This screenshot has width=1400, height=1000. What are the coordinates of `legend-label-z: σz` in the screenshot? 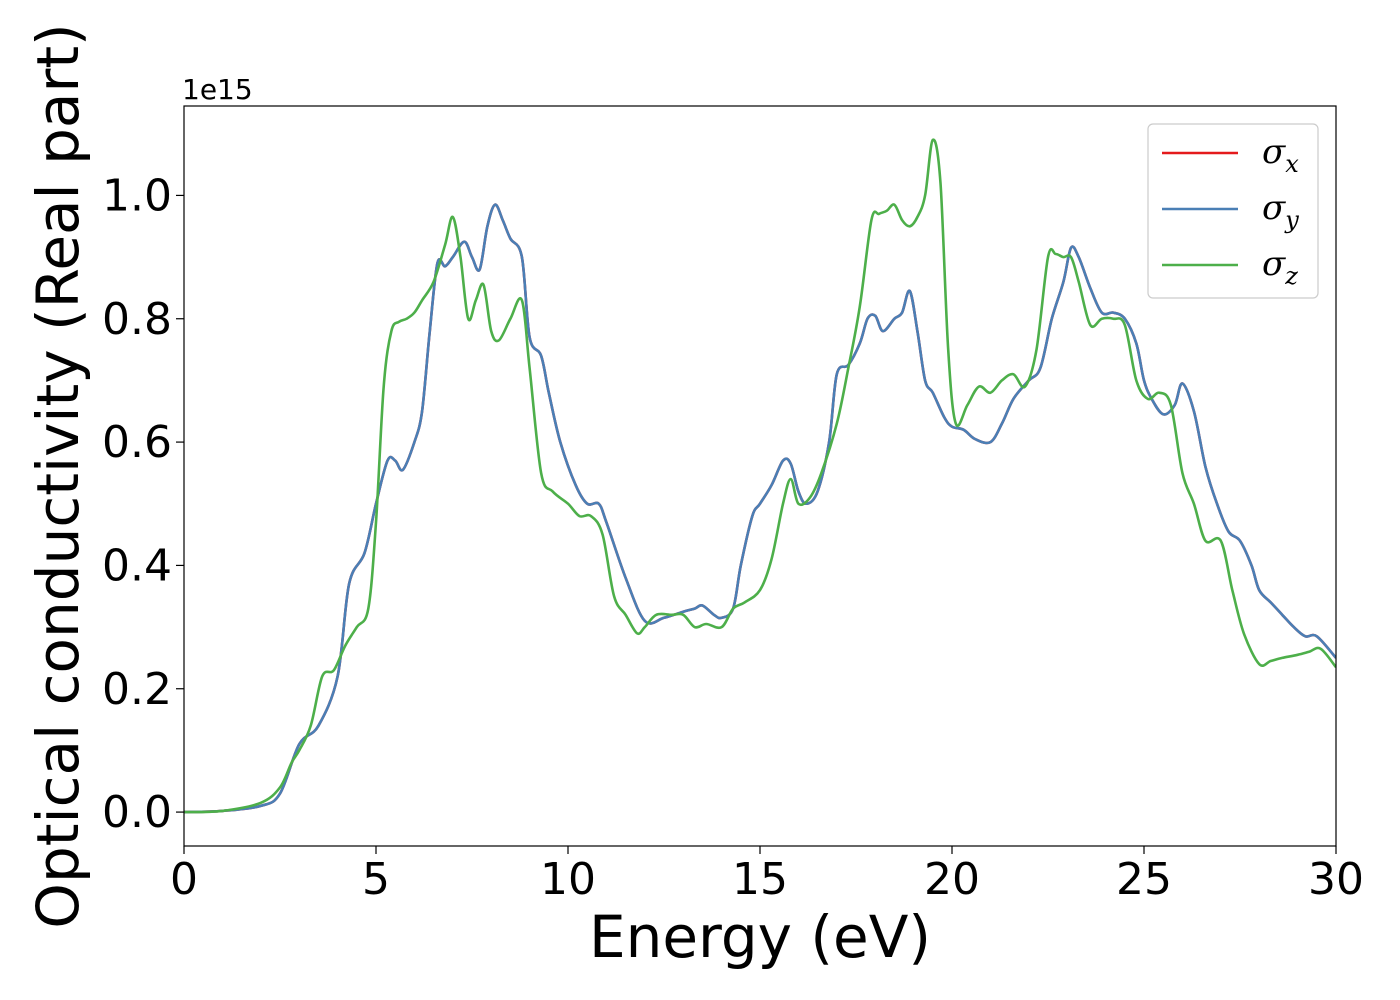 It's located at (1280, 267).